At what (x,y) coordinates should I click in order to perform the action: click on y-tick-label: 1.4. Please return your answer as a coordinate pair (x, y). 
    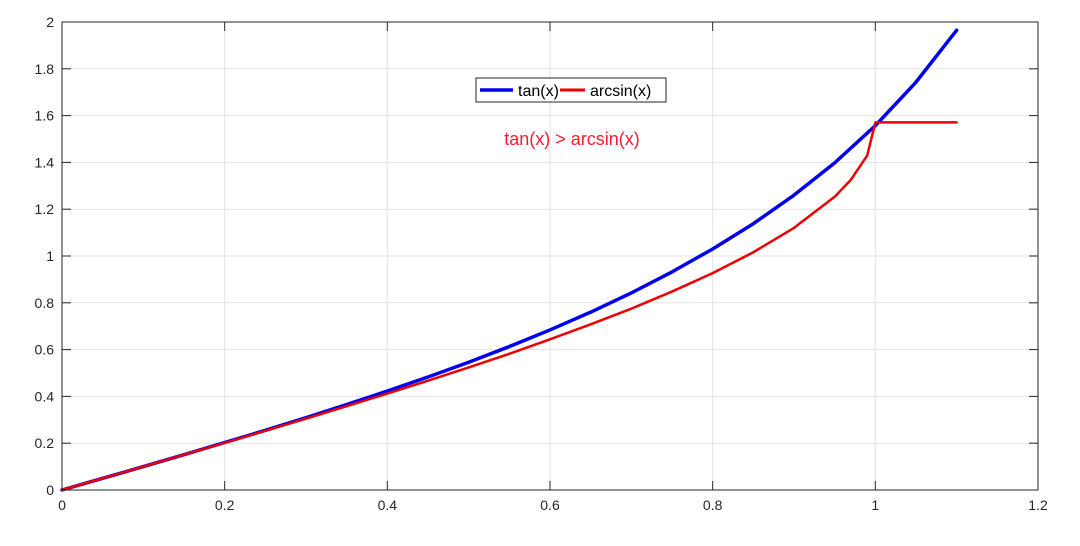
    Looking at the image, I should click on (45, 162).